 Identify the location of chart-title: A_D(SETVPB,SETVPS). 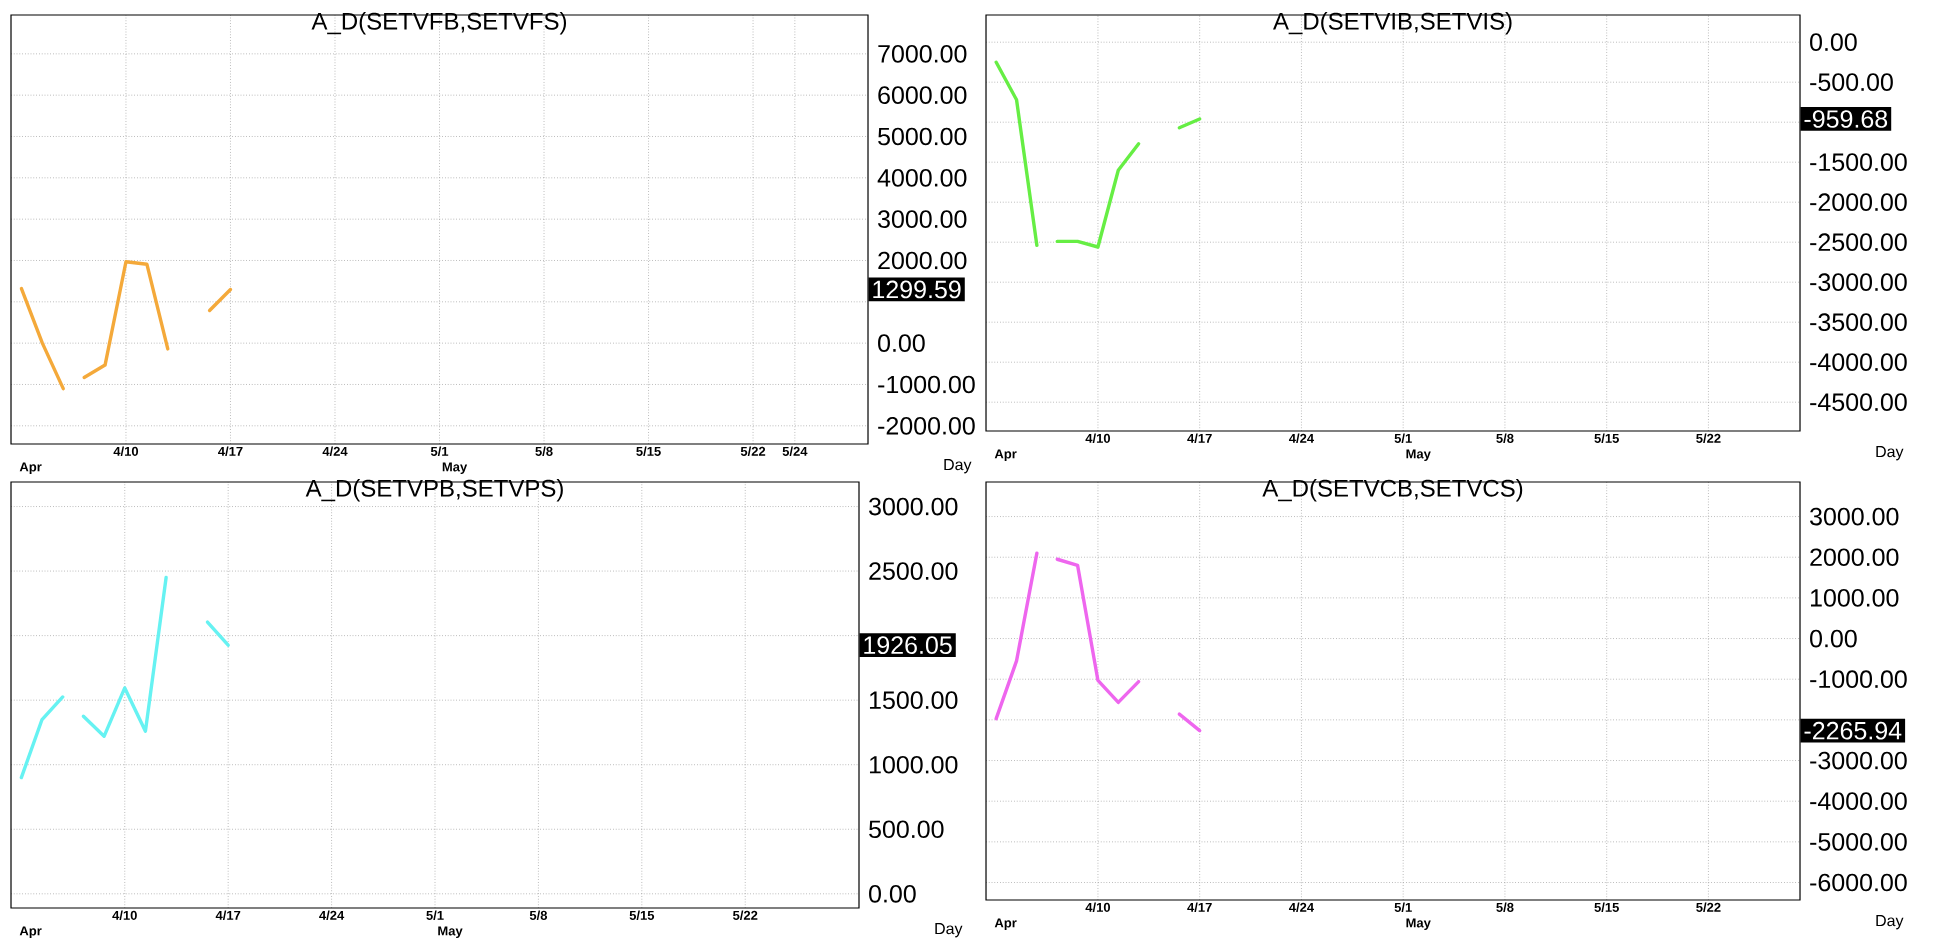
(434, 490).